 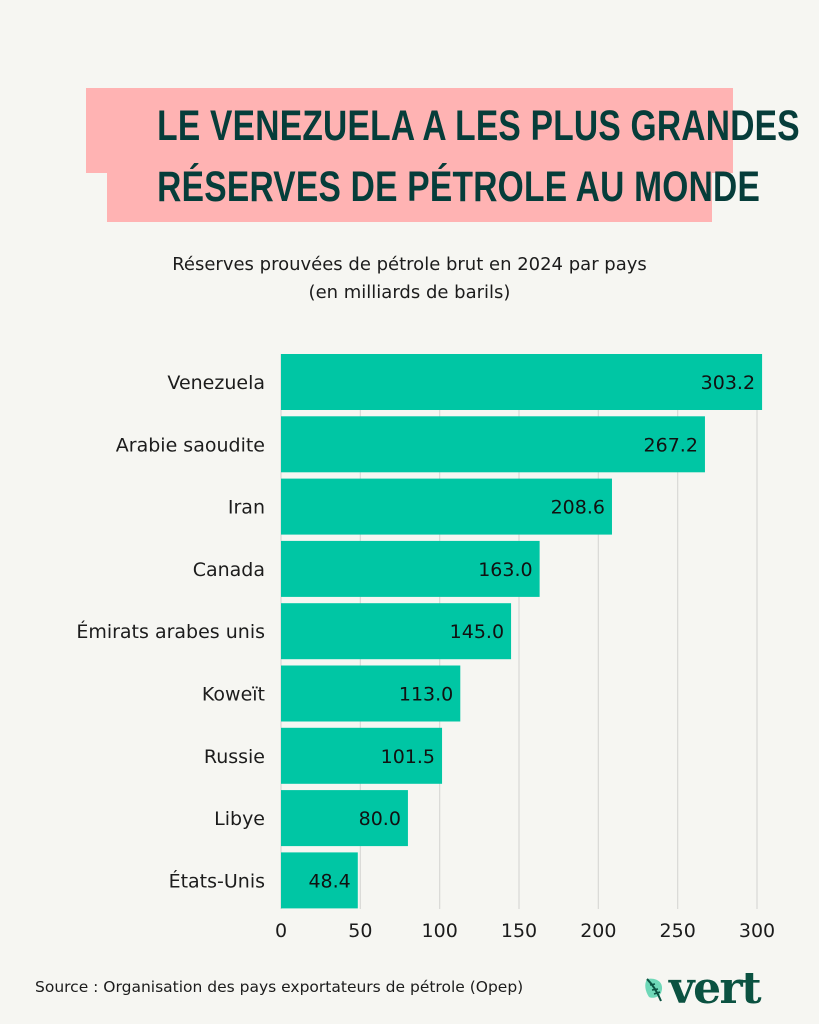 I want to click on category-label: Canada, so click(x=229, y=570).